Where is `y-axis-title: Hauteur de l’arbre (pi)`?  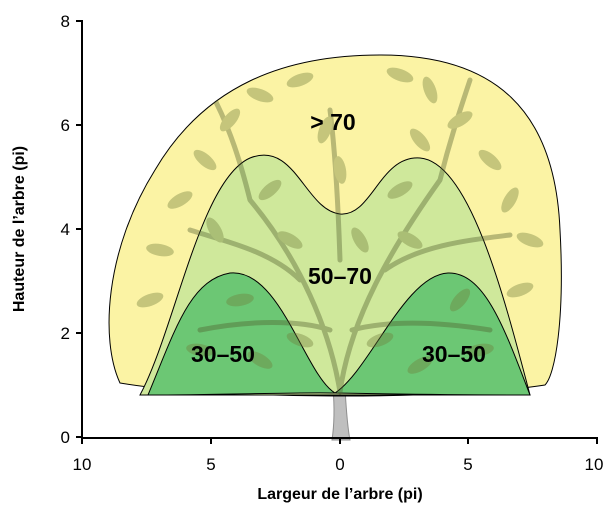 y-axis-title: Hauteur de l’arbre (pi) is located at coordinates (19, 229).